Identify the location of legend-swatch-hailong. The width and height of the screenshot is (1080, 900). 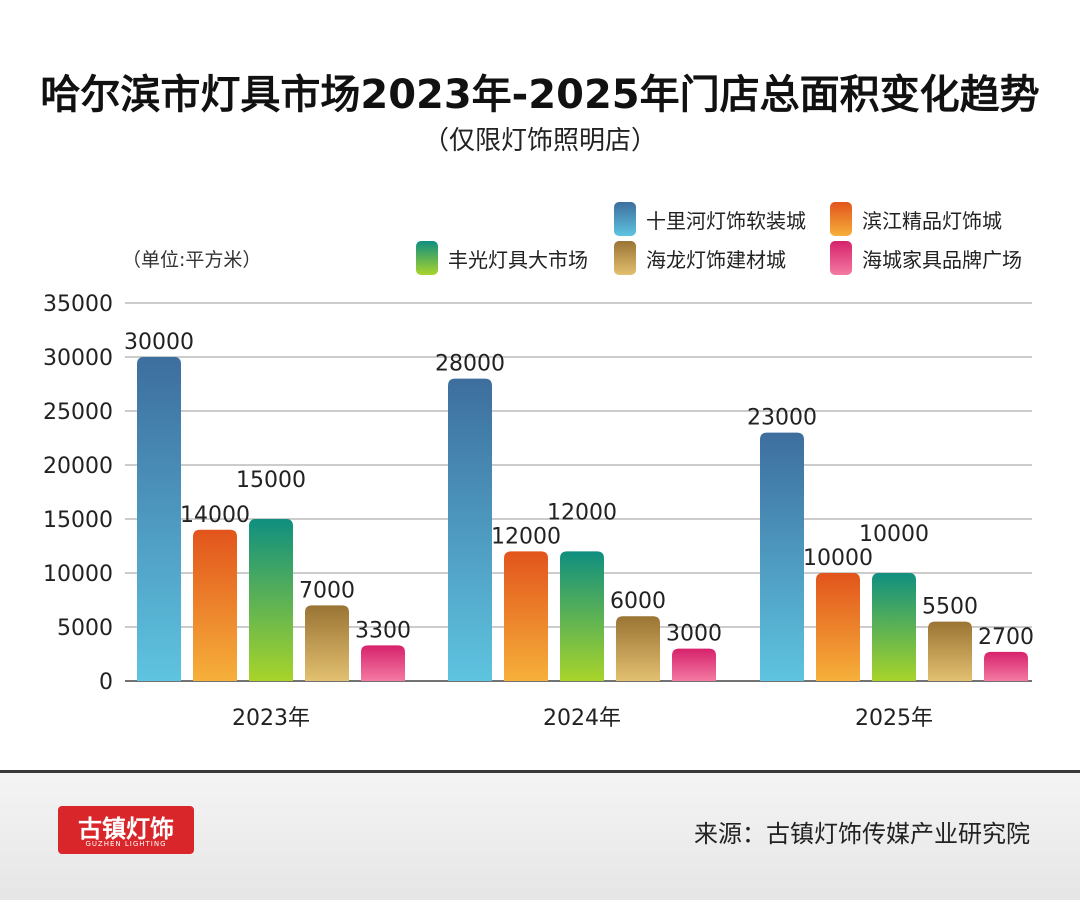
(625, 258).